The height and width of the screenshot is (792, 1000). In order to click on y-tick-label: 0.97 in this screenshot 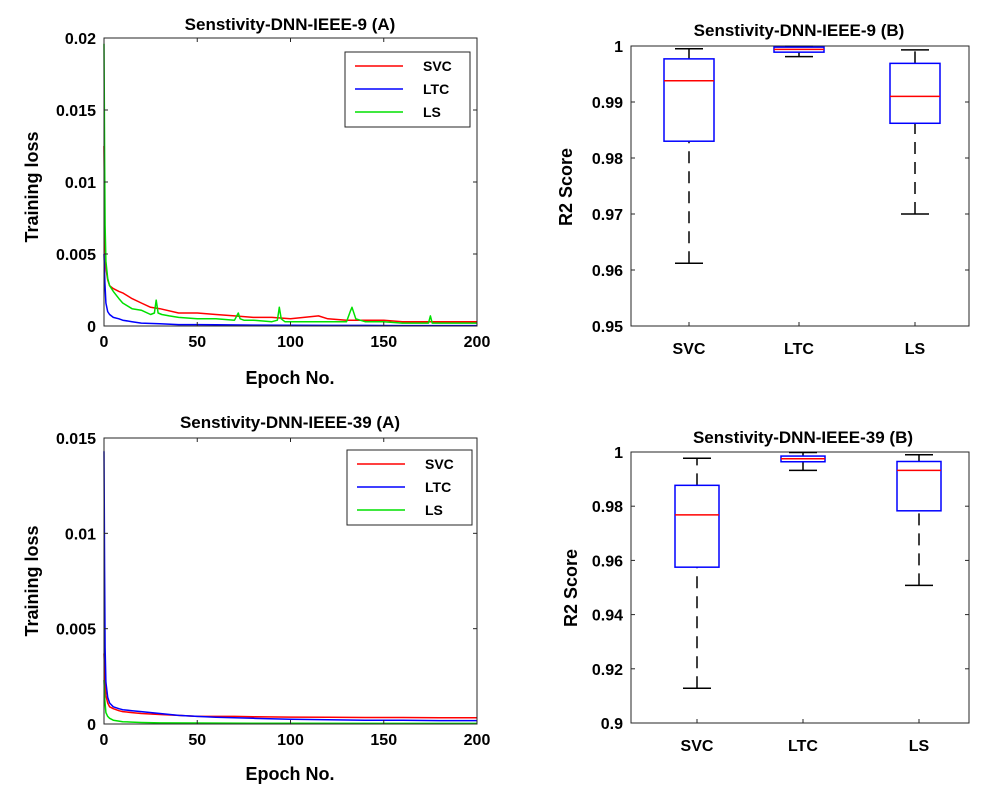, I will do `click(607, 215)`.